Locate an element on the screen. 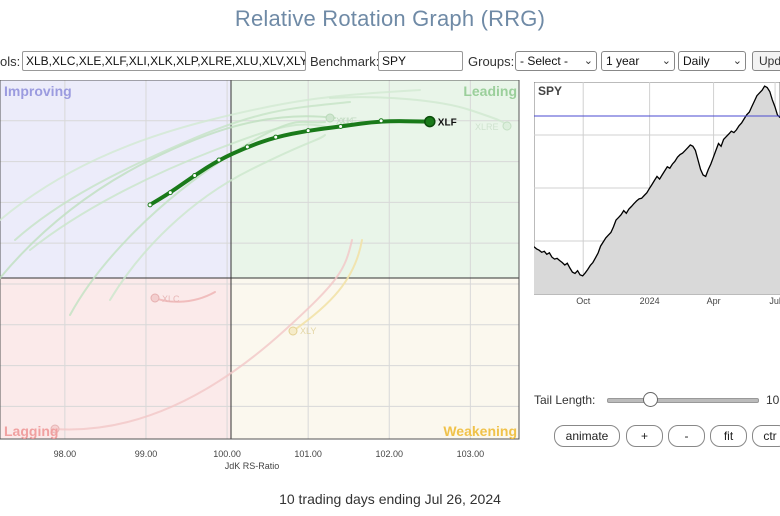 The width and height of the screenshot is (780, 516). period-select-value: 1 year is located at coordinates (623, 61).